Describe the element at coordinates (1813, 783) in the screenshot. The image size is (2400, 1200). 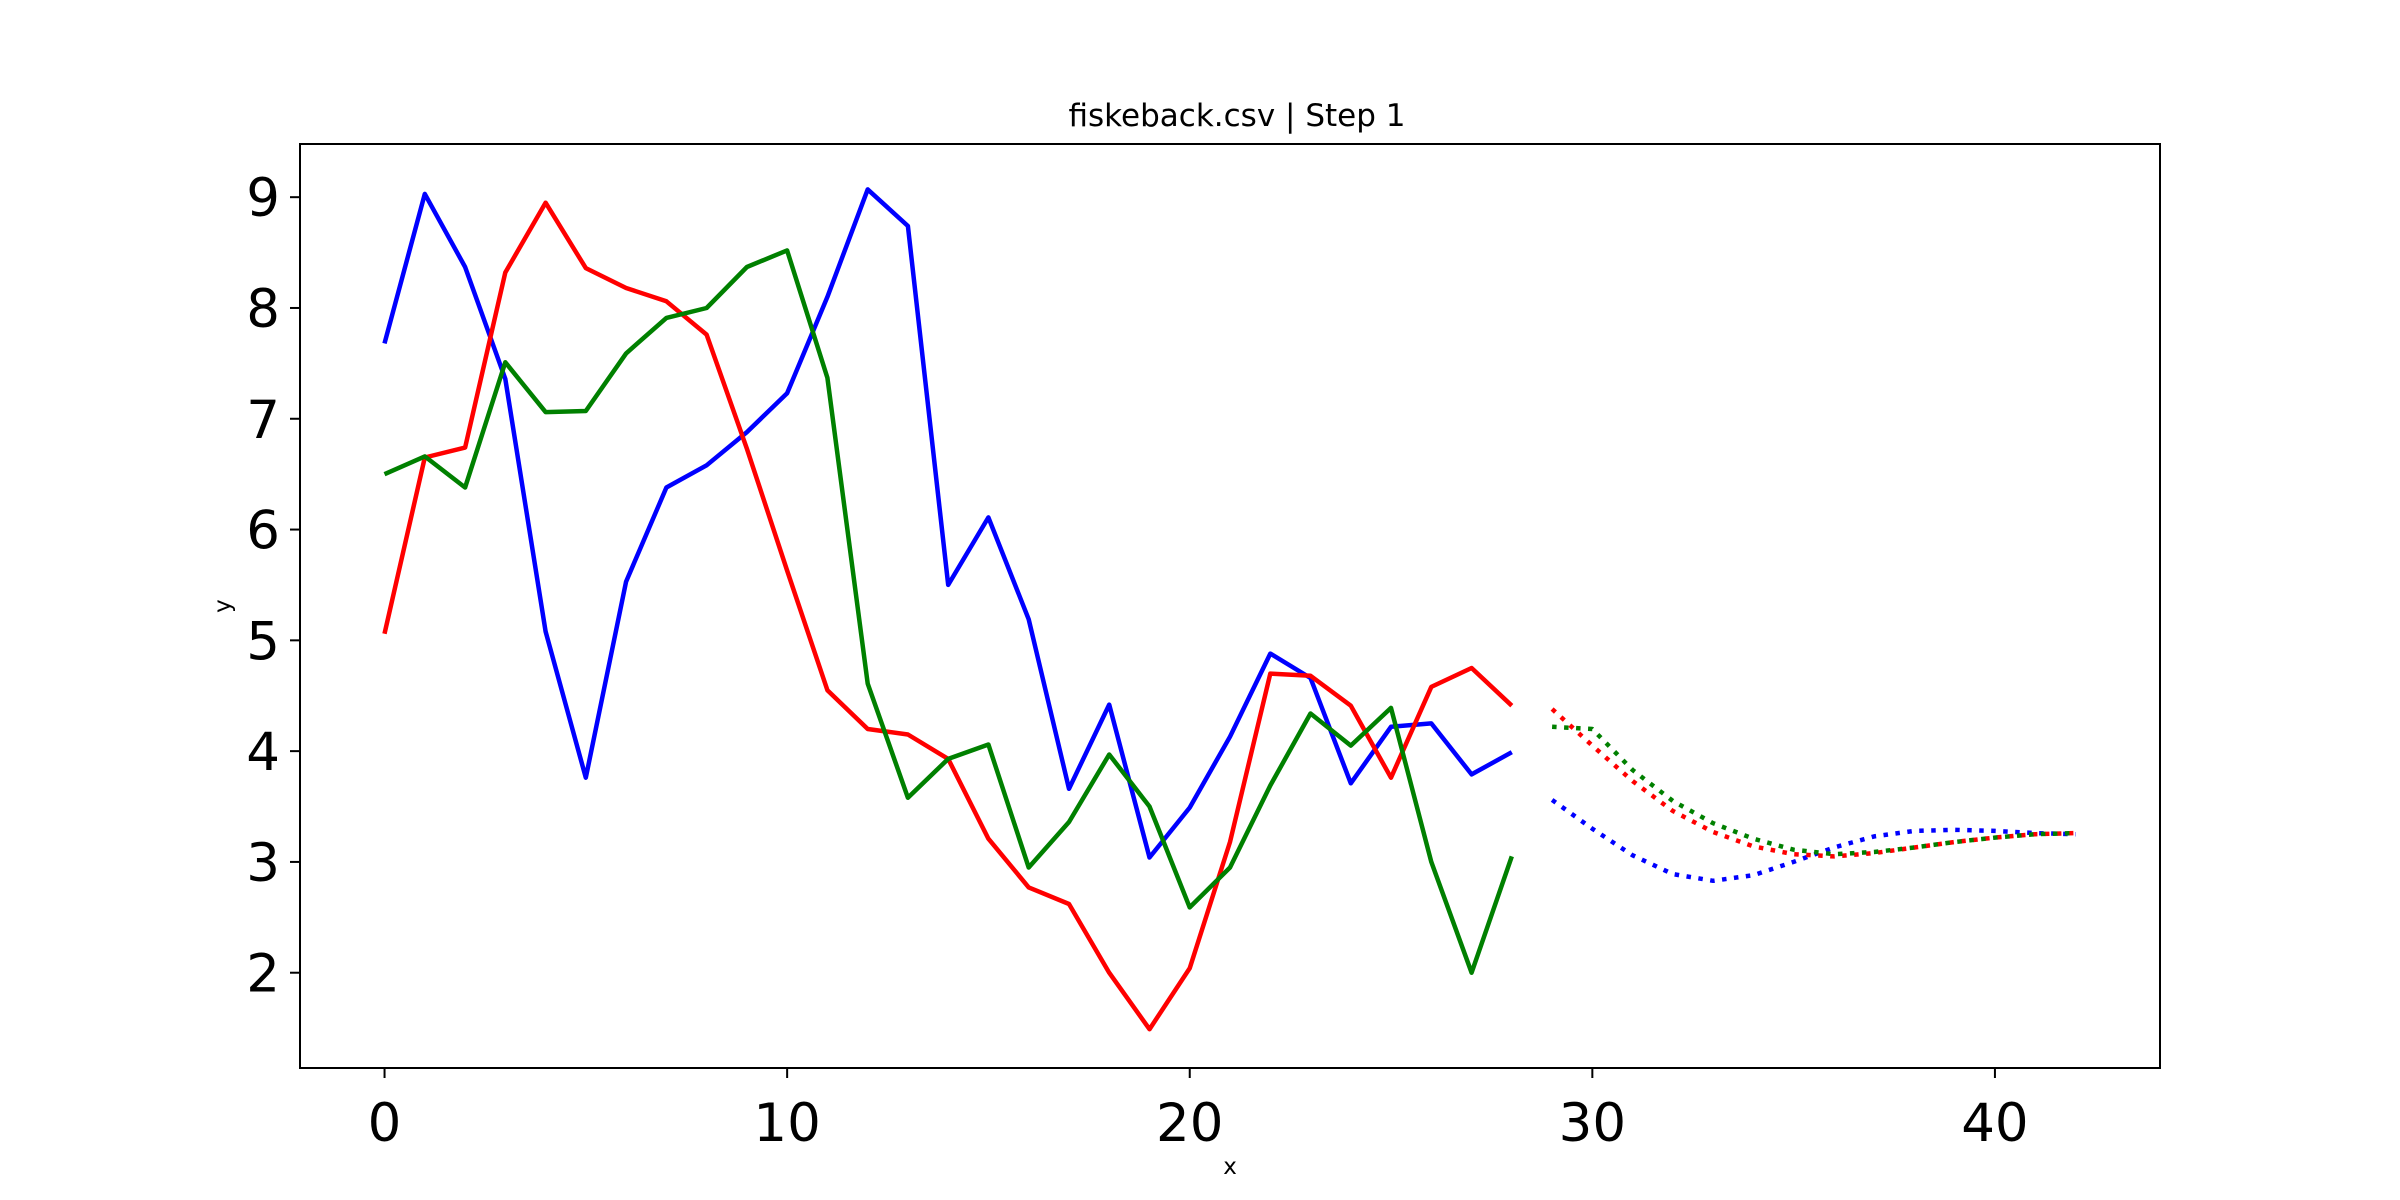
I see `series-line-4-forecast` at that location.